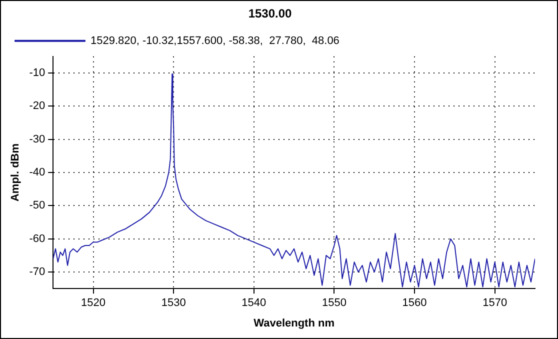 The image size is (558, 339). Describe the element at coordinates (37, 172) in the screenshot. I see `y-tick-label: -40` at that location.